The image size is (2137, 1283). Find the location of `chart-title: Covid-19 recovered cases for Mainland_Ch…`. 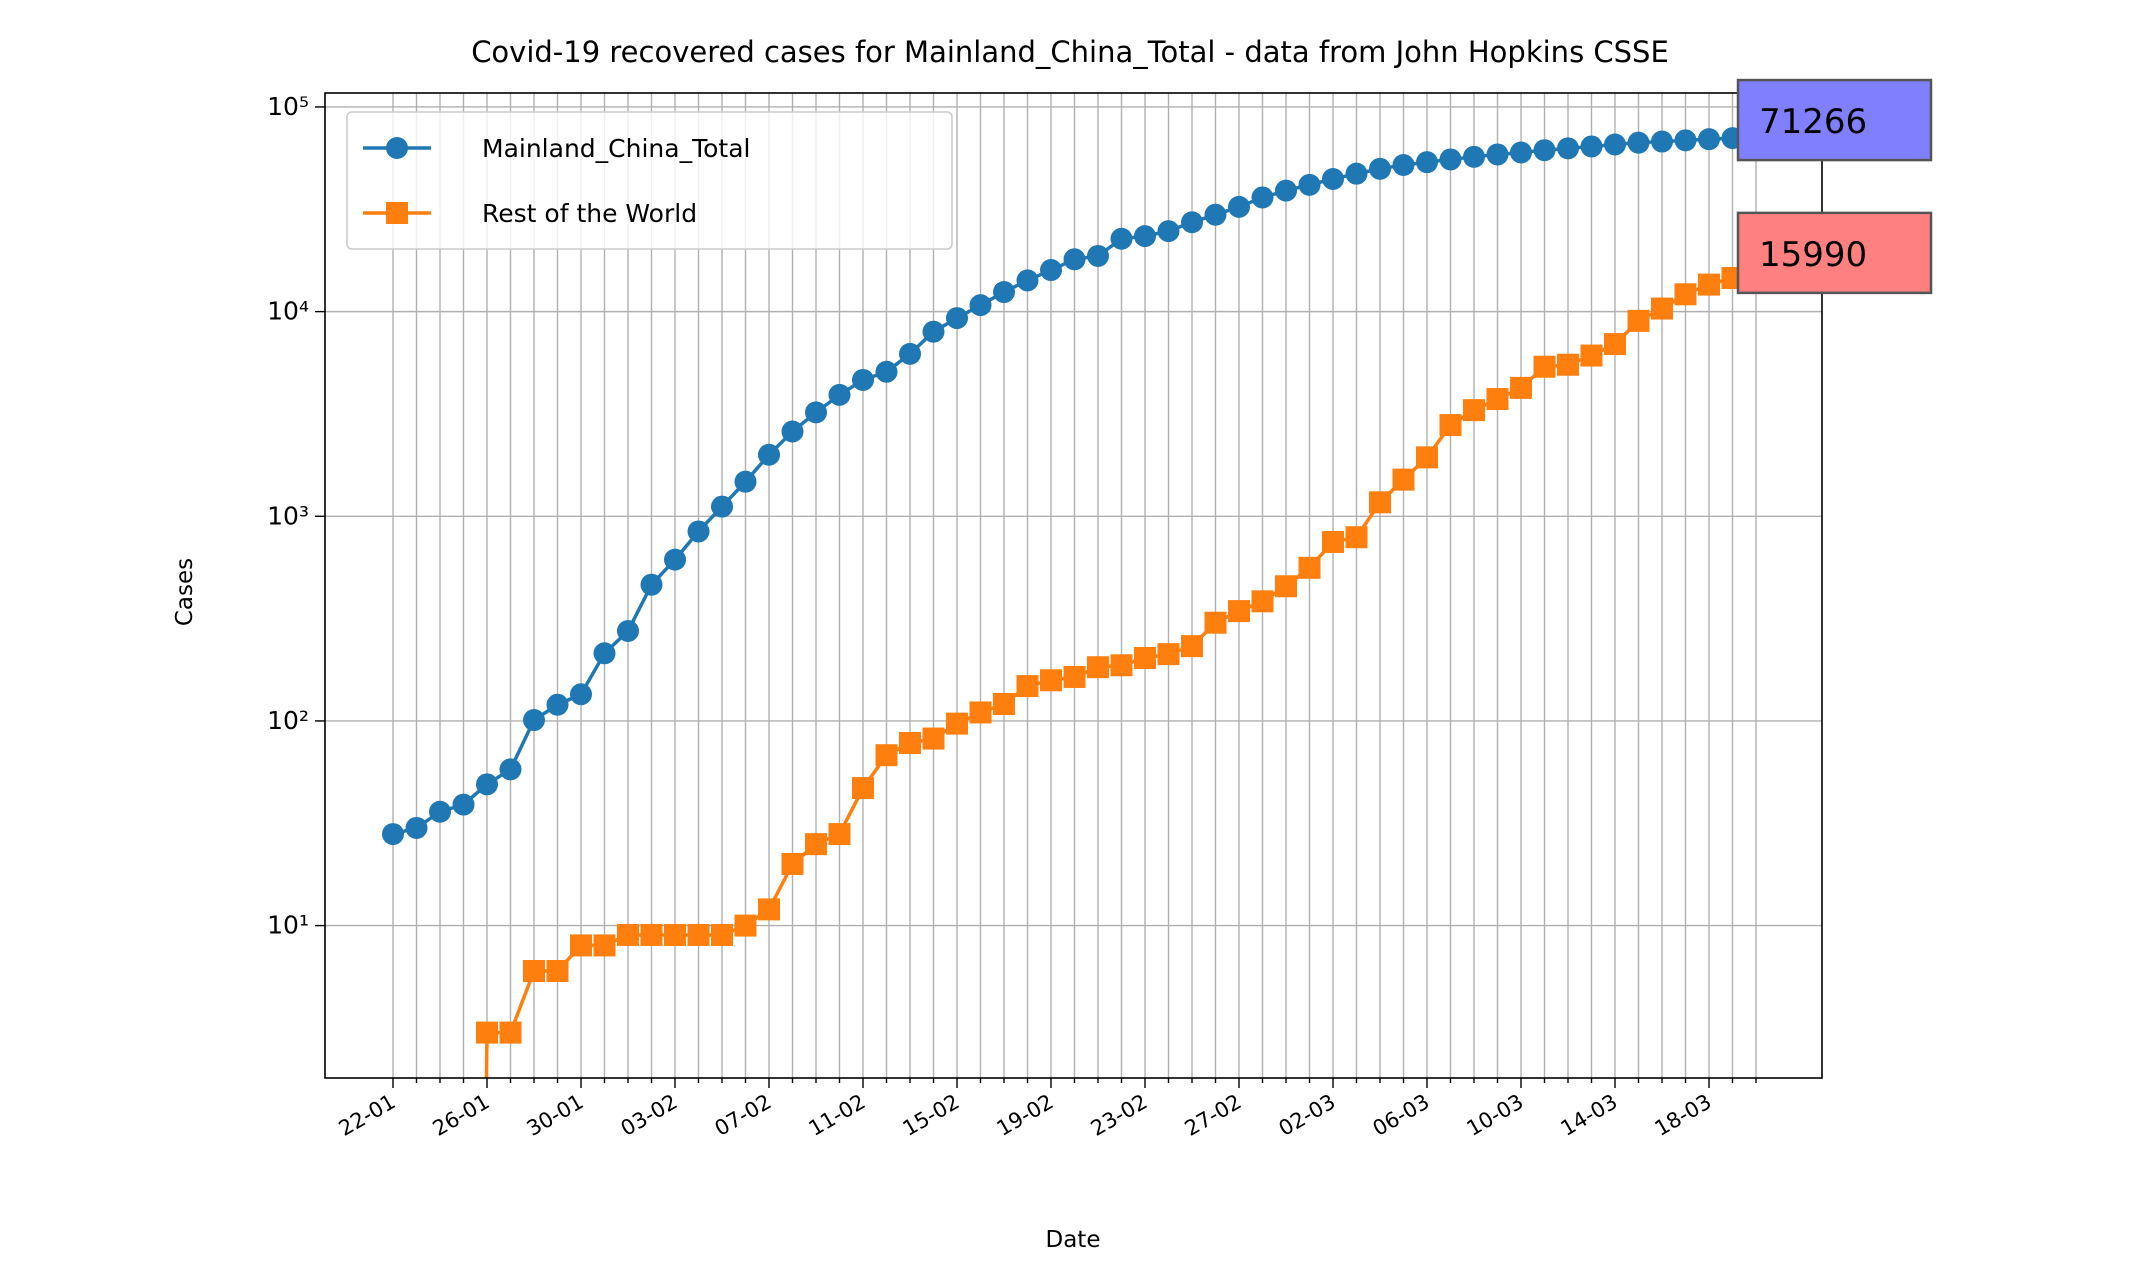

chart-title: Covid-19 recovered cases for Mainland_Ch… is located at coordinates (1070, 52).